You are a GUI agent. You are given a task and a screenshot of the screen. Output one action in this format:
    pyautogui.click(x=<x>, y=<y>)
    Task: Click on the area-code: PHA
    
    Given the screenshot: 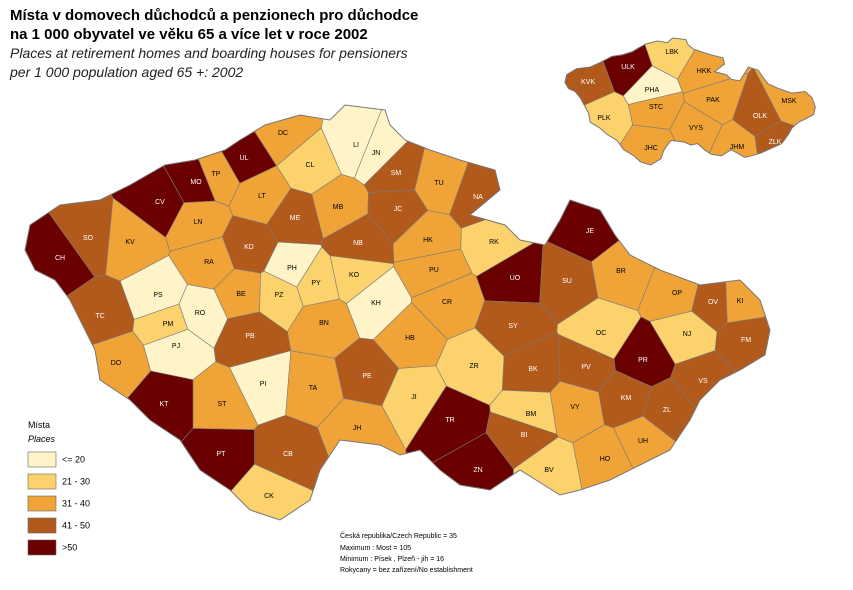 What is the action you would take?
    pyautogui.click(x=652, y=90)
    